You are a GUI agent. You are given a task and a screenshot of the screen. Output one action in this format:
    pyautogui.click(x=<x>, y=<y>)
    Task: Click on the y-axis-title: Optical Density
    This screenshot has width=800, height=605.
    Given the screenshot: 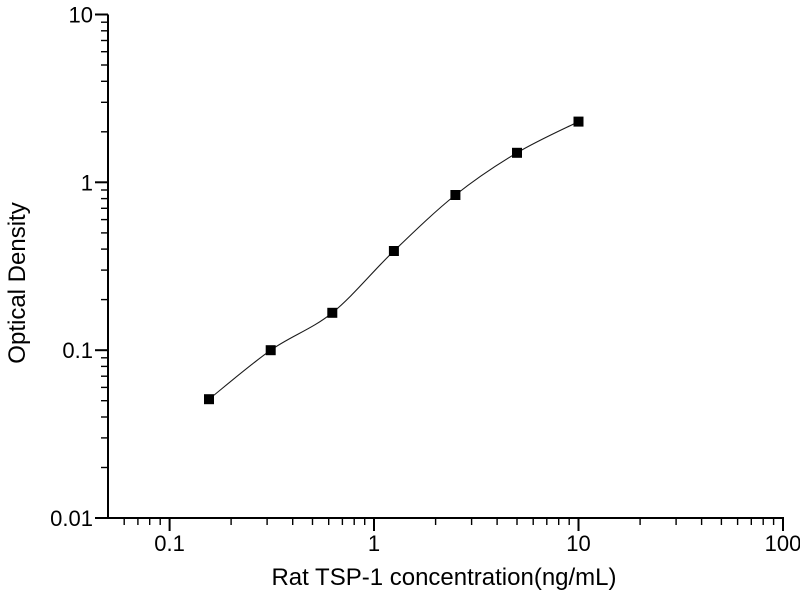 What is the action you would take?
    pyautogui.click(x=17, y=282)
    